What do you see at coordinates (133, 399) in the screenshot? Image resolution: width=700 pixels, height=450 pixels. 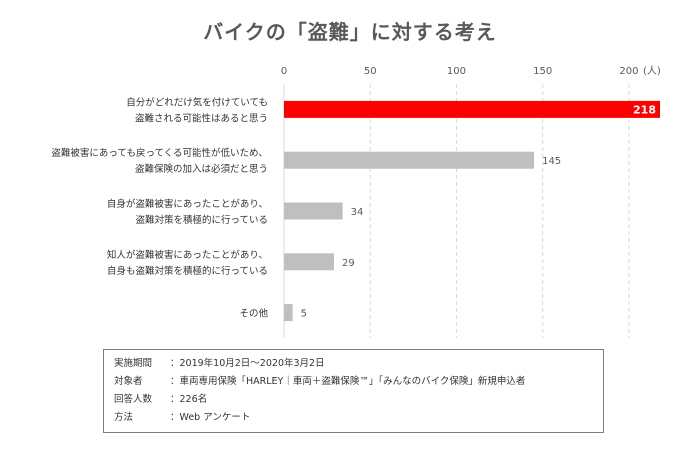 I see `note-key: 回答人数` at bounding box center [133, 399].